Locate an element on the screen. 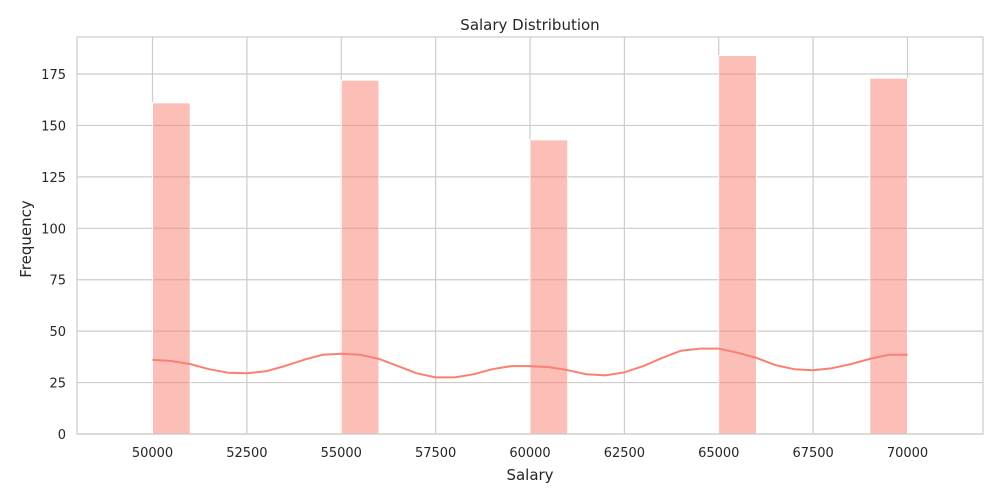 This screenshot has height=500, width=1000. x-tick-label: 70000 is located at coordinates (907, 453).